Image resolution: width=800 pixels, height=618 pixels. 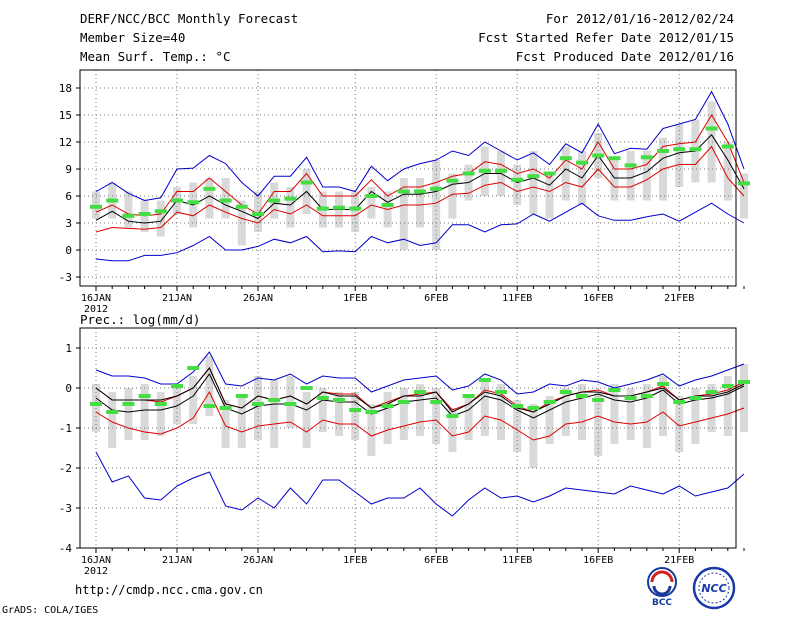 I want to click on temp-xtick-label: 11FEB, so click(x=517, y=298).